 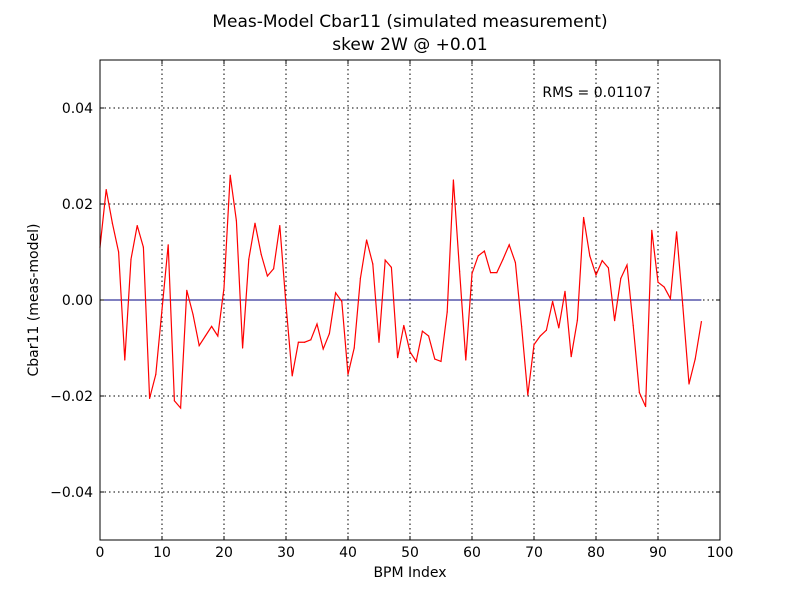 I want to click on x-tick-label: 70, so click(x=534, y=553).